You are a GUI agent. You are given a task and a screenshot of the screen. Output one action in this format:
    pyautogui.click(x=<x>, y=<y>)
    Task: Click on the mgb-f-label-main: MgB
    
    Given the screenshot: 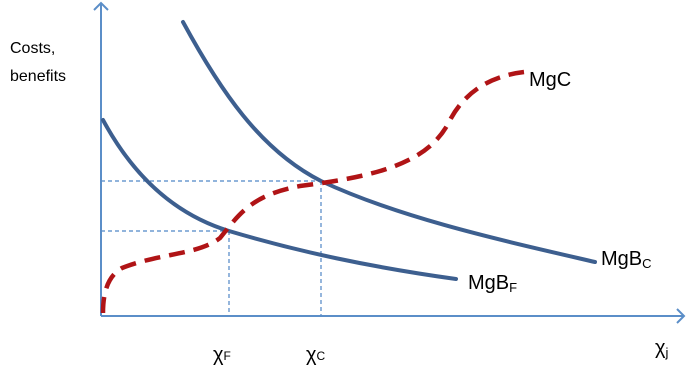 What is the action you would take?
    pyautogui.click(x=488, y=283)
    